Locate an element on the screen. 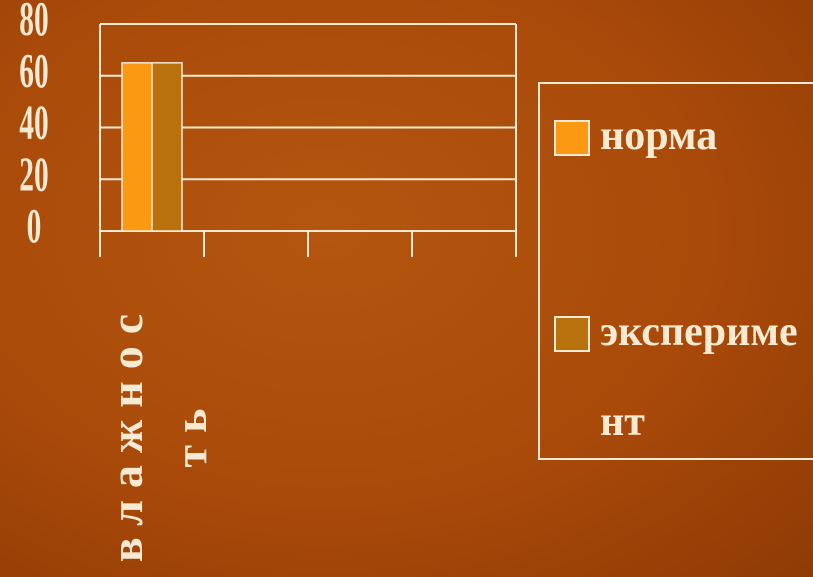  y-tick-label: 80 is located at coordinates (33, 23).